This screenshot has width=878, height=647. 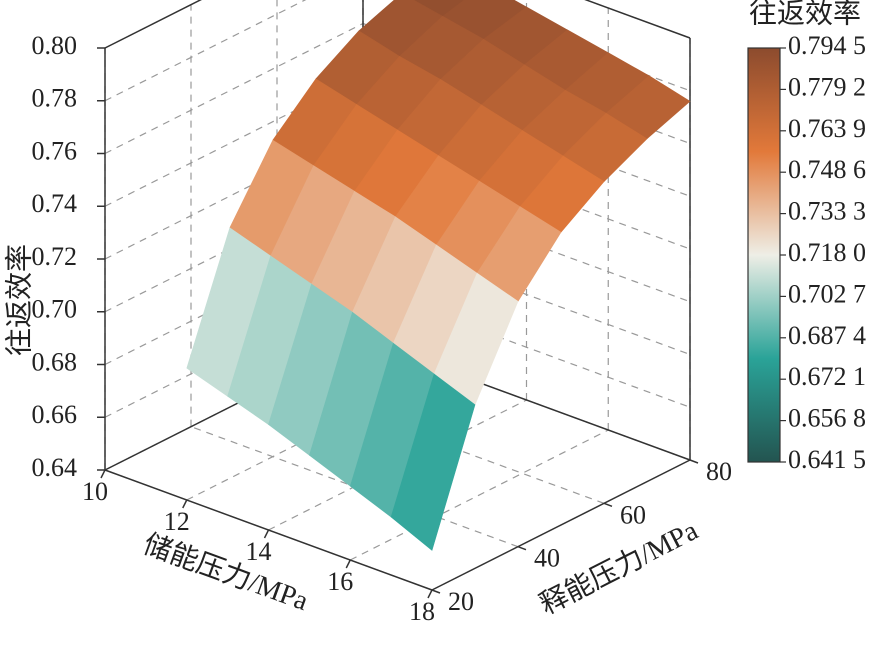 What do you see at coordinates (177, 521) in the screenshot?
I see `x-tick-label: 12` at bounding box center [177, 521].